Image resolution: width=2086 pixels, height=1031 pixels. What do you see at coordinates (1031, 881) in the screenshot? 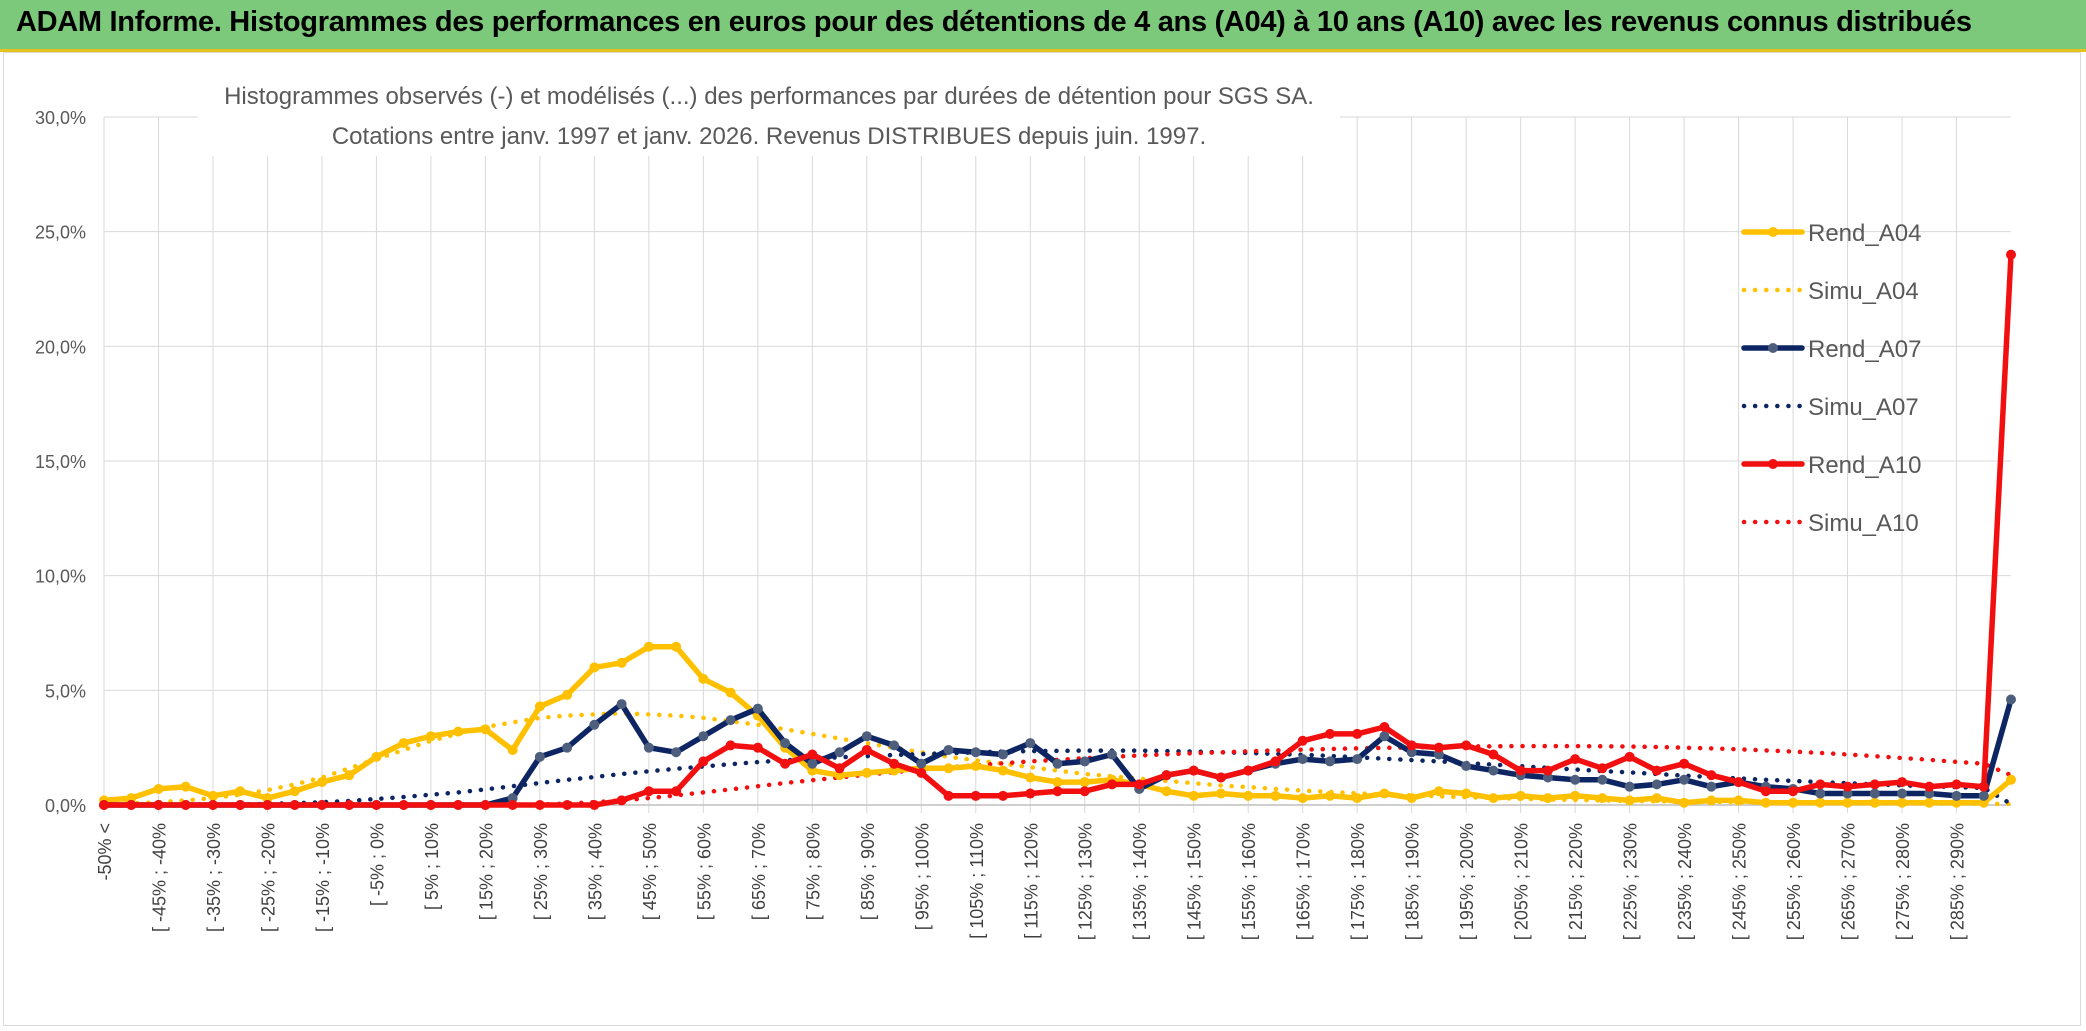
I see `x-tick-label: [ 115% ; 120%` at bounding box center [1031, 881].